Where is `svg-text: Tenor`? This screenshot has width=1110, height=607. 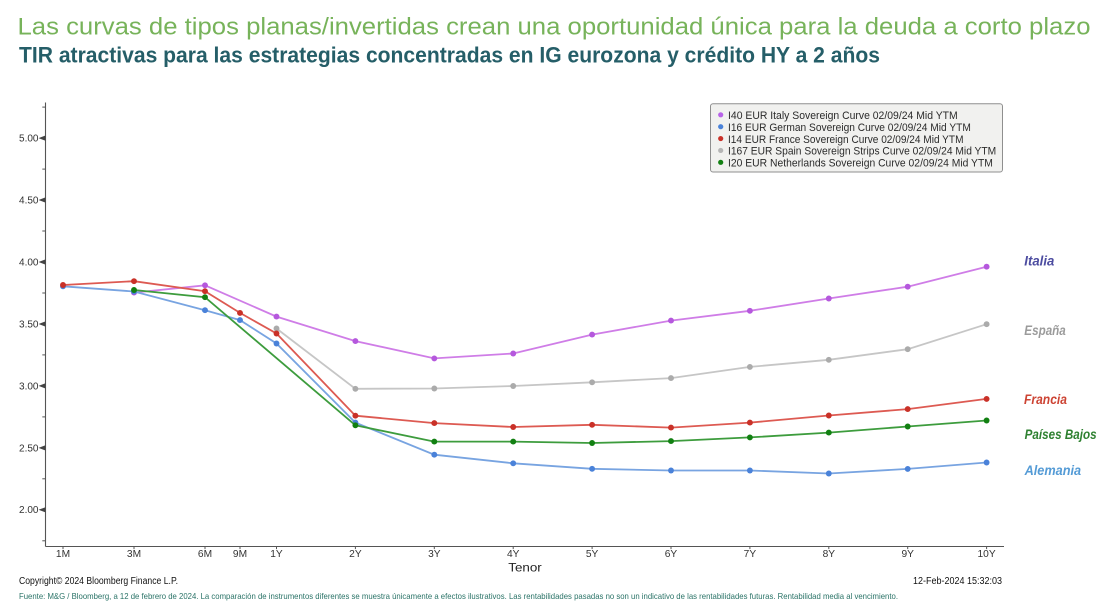 svg-text: Tenor is located at coordinates (525, 568).